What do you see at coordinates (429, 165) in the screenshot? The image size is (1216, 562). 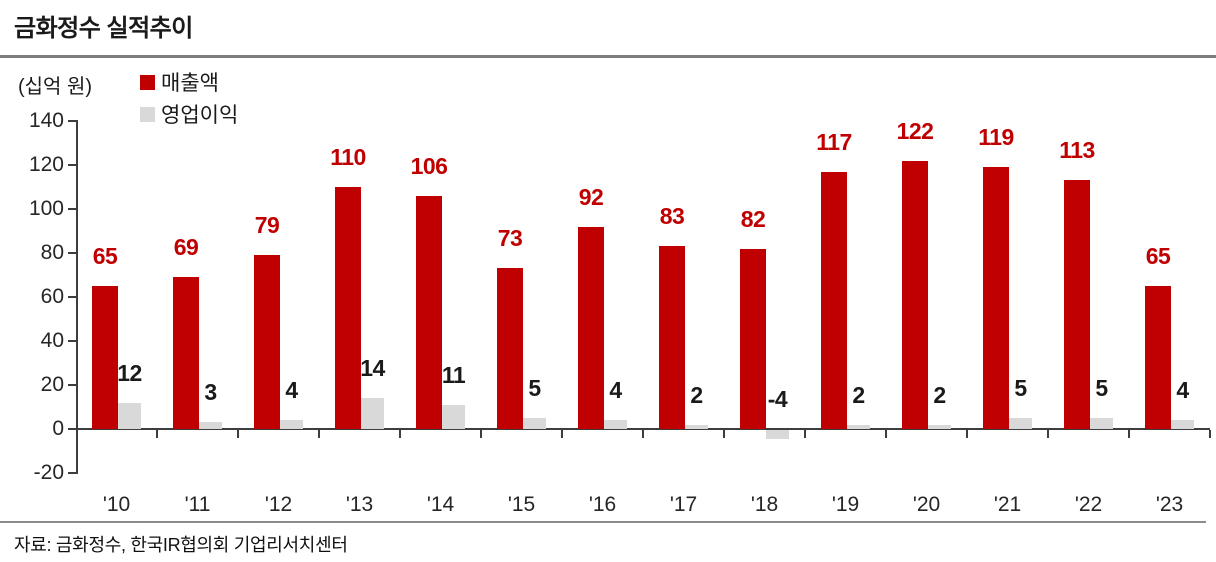 I see `bar-label-revenue: 106` at bounding box center [429, 165].